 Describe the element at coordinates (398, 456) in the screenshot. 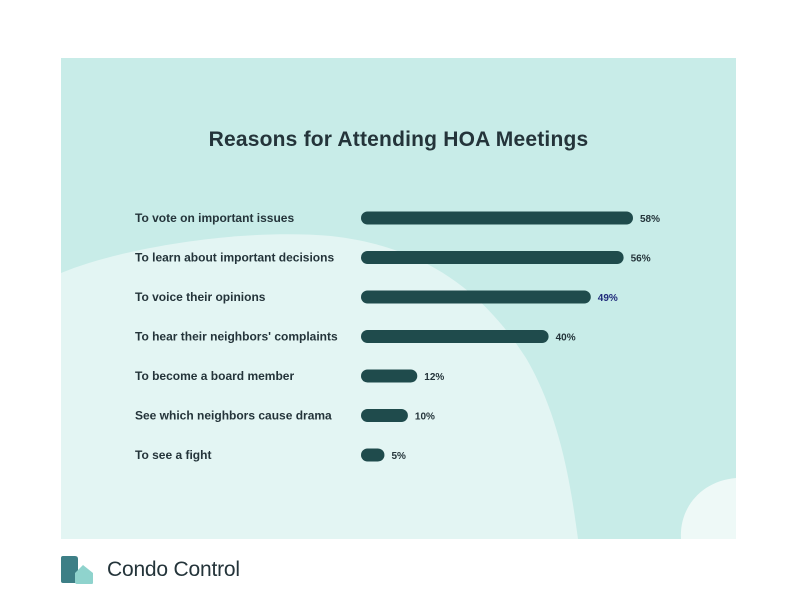

I see `value-label: 5%` at that location.